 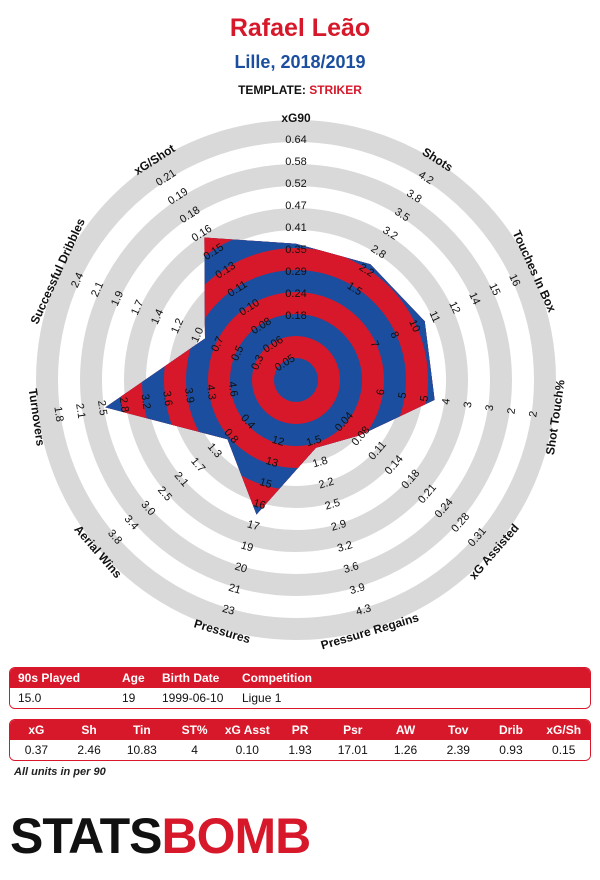 What do you see at coordinates (157, 316) in the screenshot?
I see `axis-tick-label: 1.4` at bounding box center [157, 316].